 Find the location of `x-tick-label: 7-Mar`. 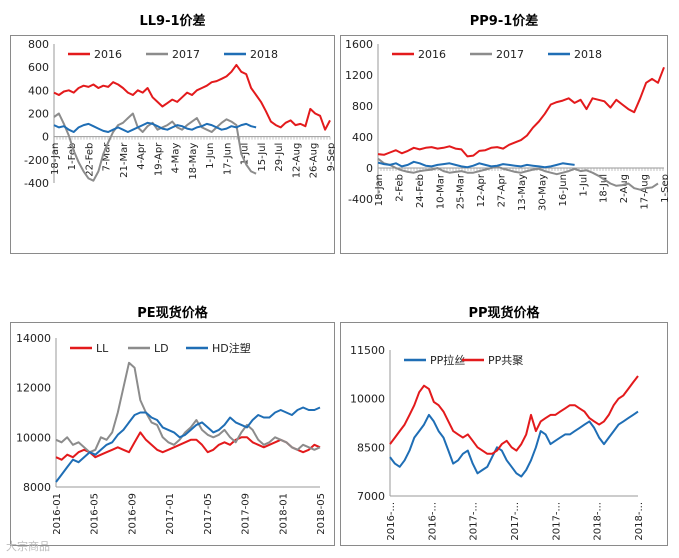

x-tick-label: 7-Mar is located at coordinates (107, 157).